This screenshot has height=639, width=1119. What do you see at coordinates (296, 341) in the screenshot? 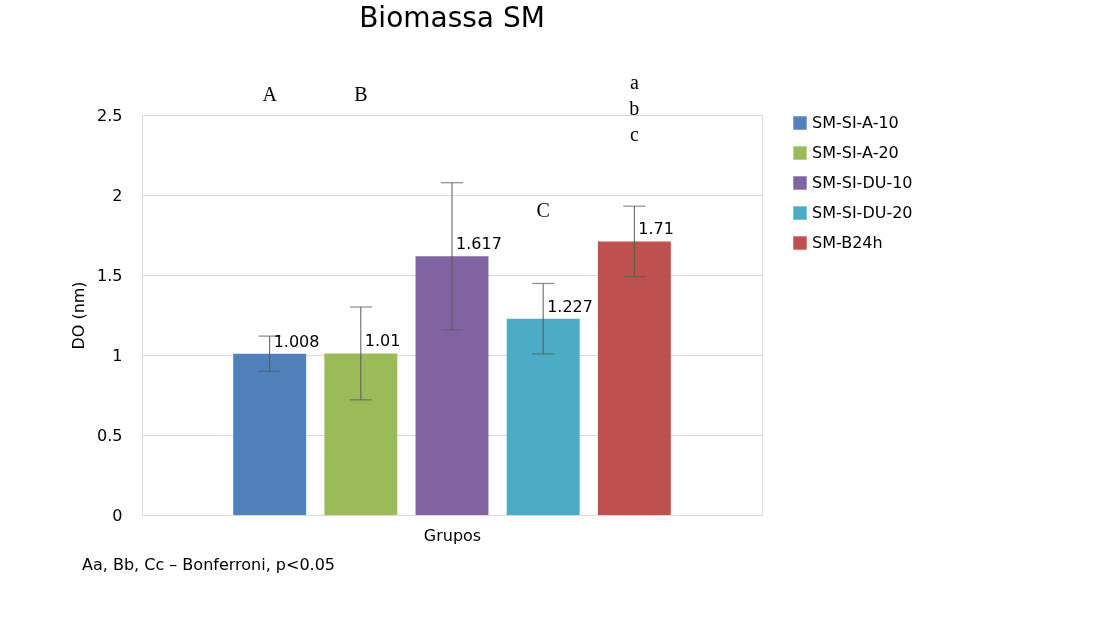
I see `data-label: 1.008` at bounding box center [296, 341].